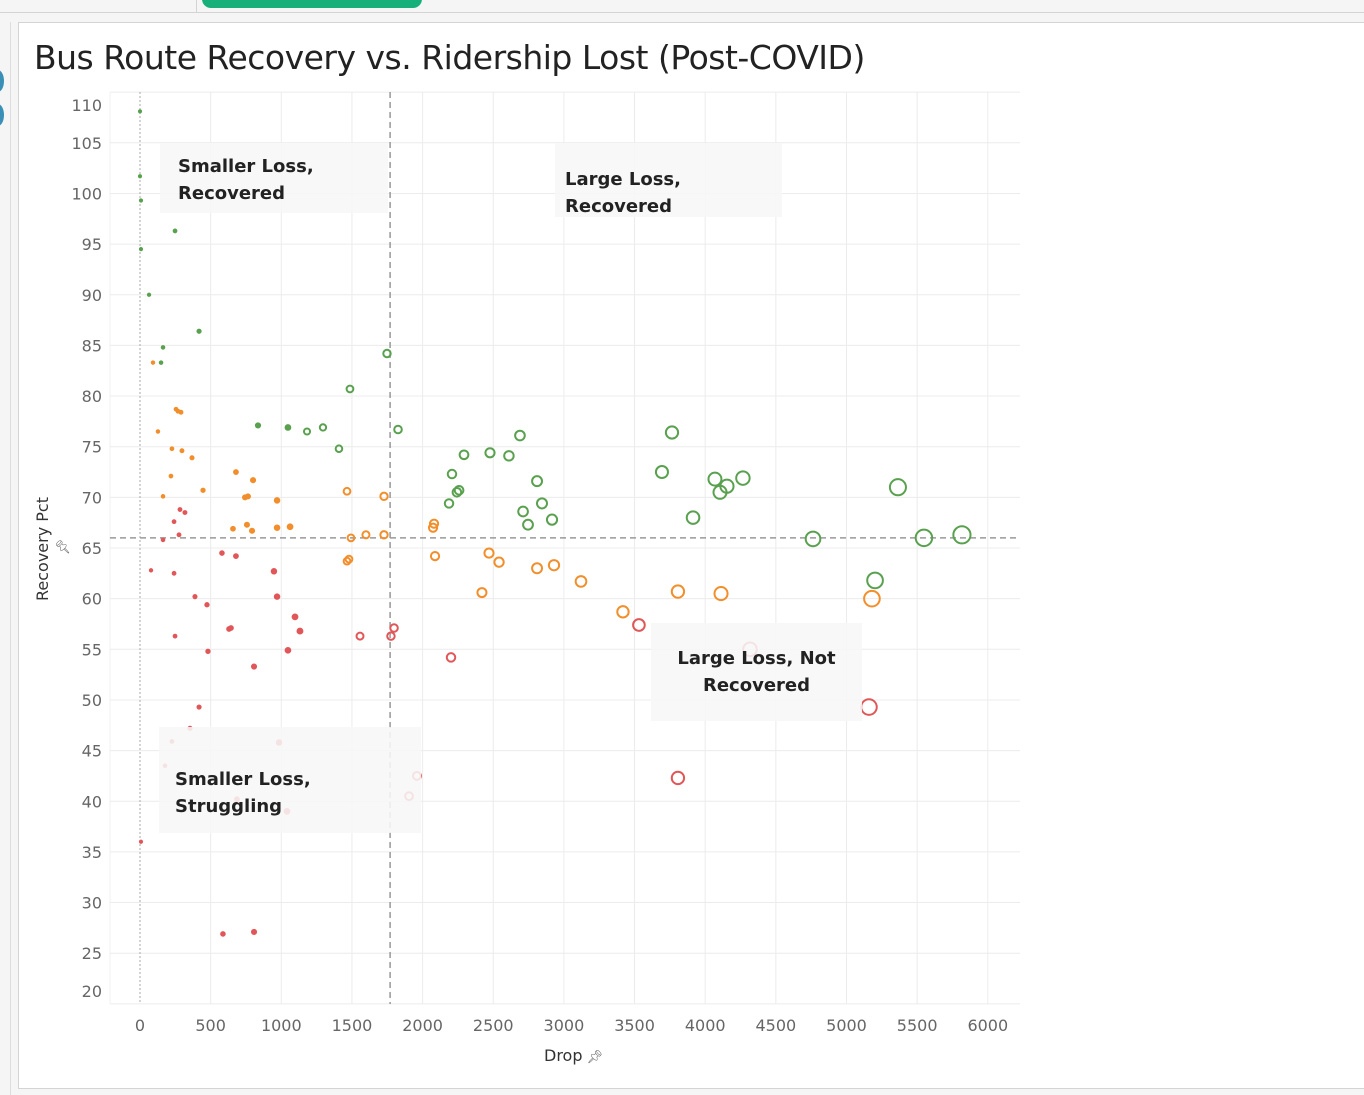  Describe the element at coordinates (274, 178) in the screenshot. I see `annotation-smaller-loss-recovered: Smaller Loss, Recovered` at that location.